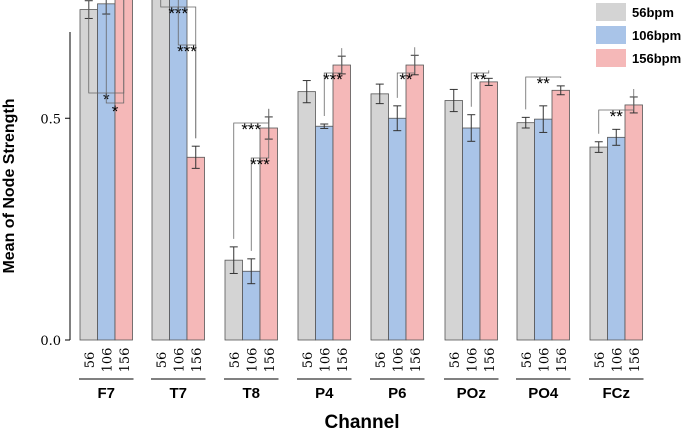 This screenshot has height=432, width=685. I want to click on group-label-PO4: PO4, so click(543, 393).